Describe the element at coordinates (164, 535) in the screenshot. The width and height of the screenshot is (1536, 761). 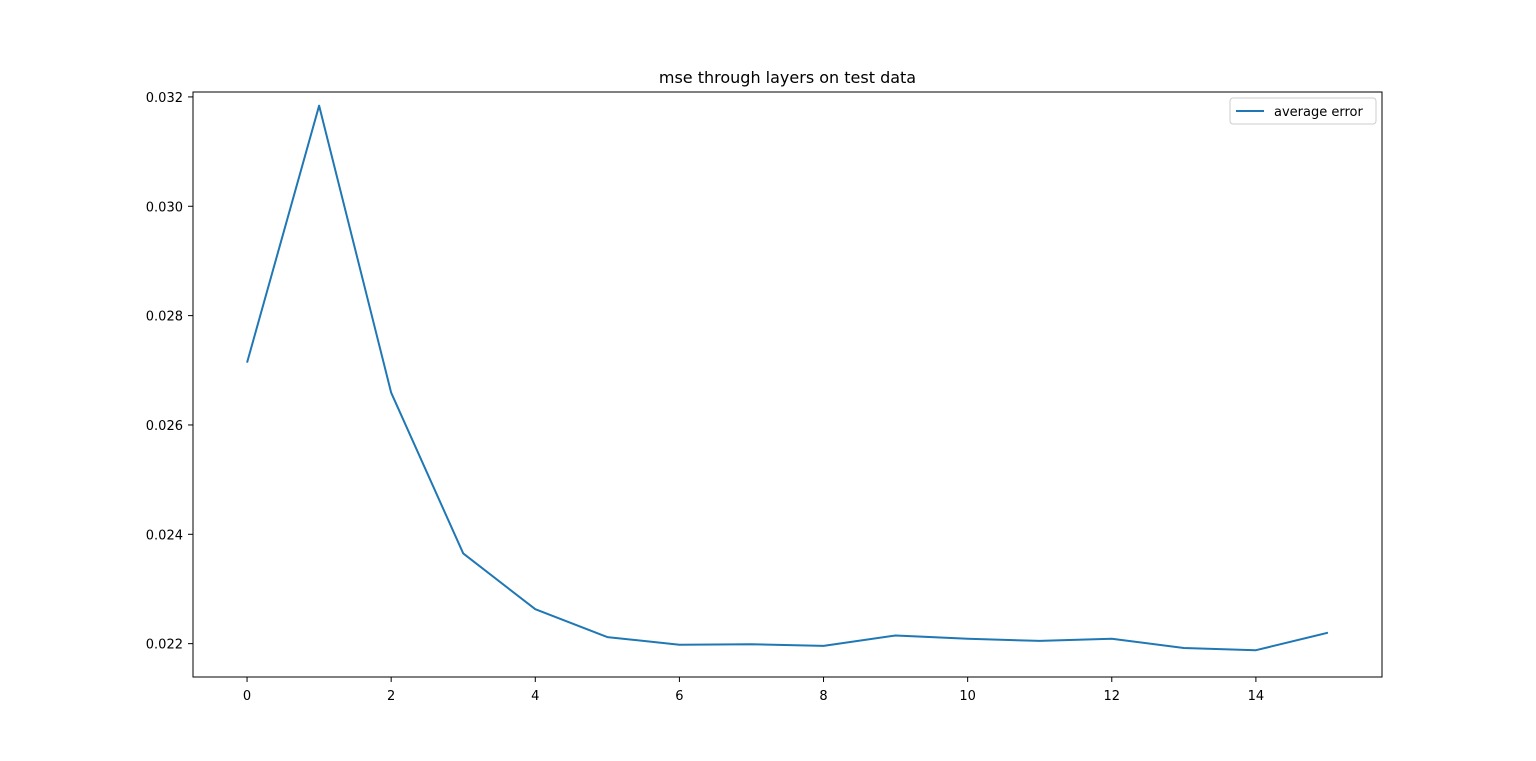
I see `y-tick-label: 0.024` at that location.